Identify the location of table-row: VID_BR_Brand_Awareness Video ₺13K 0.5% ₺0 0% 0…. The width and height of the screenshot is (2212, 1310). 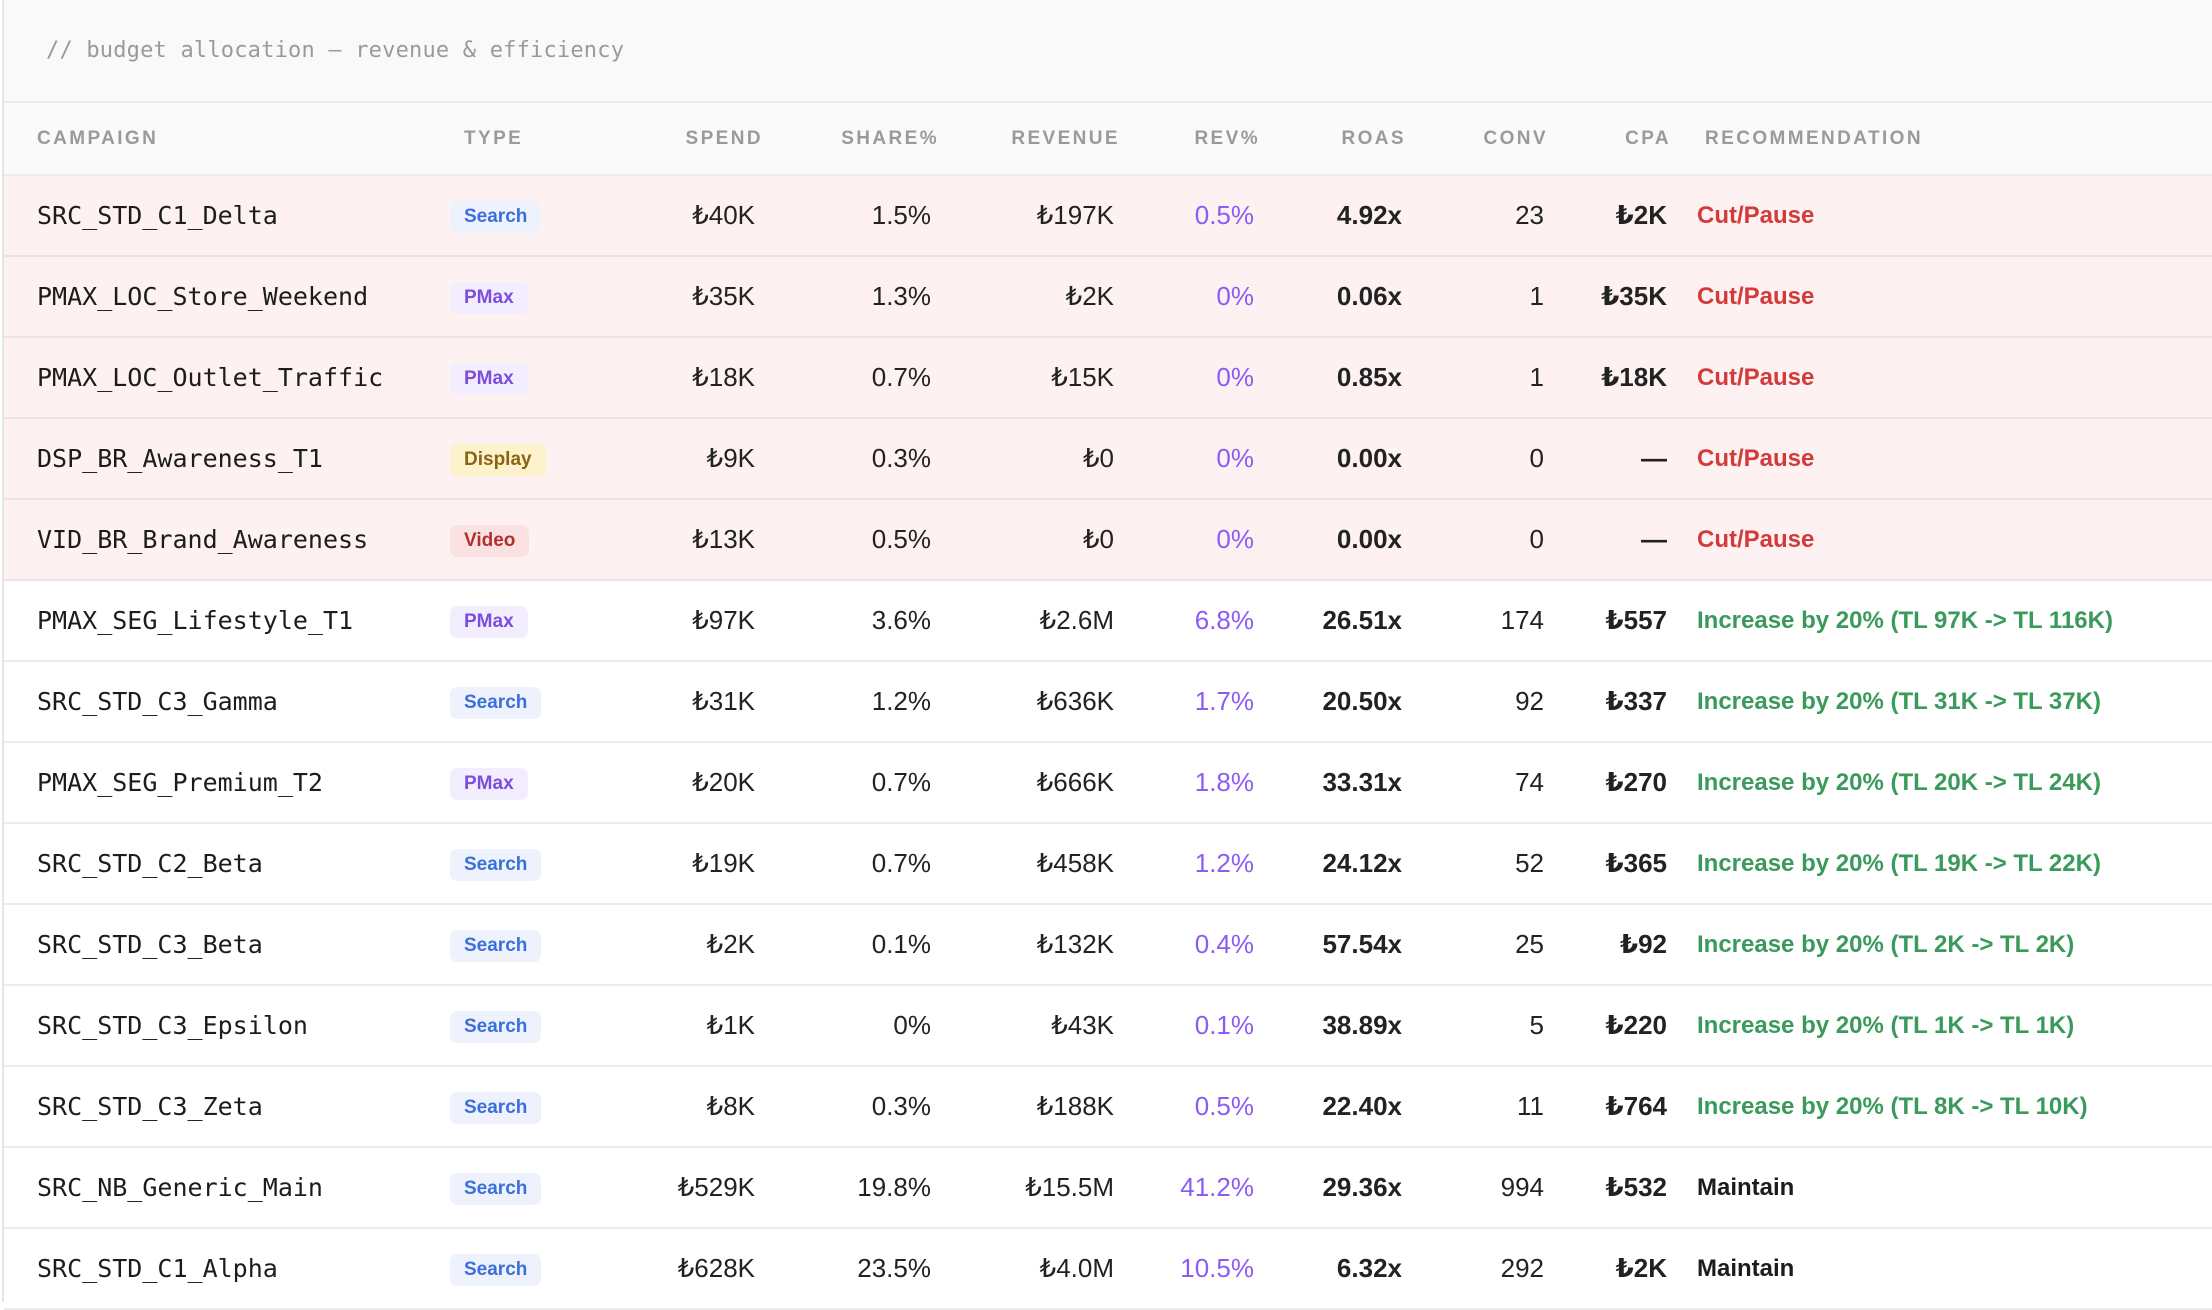
(1108, 539).